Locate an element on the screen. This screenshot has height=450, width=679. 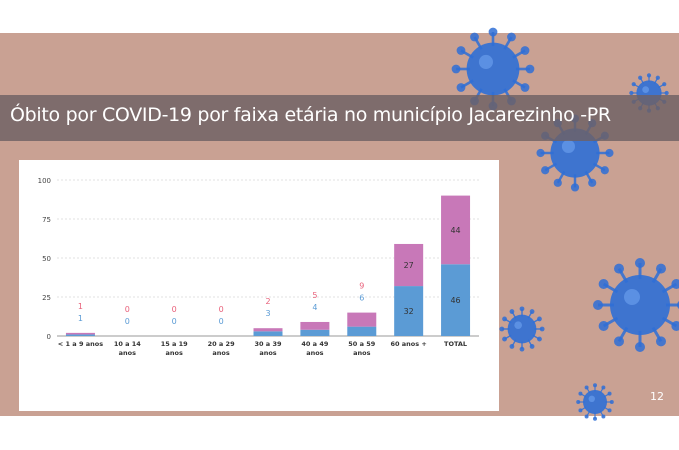
data-label: 2 is located at coordinates (267, 301).